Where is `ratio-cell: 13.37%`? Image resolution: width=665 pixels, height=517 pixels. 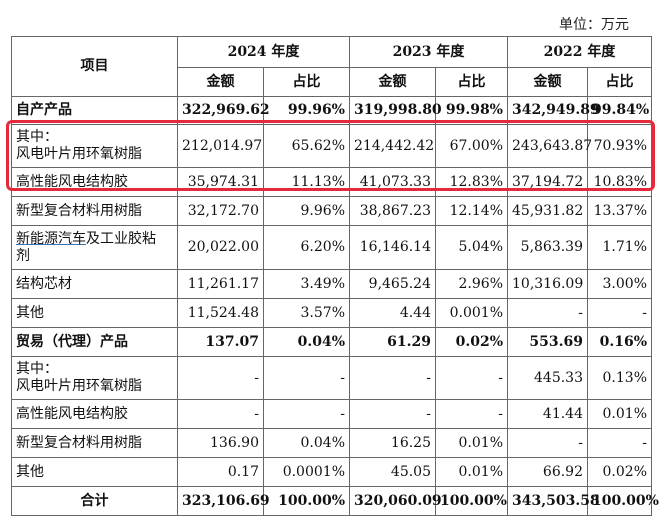 ratio-cell: 13.37% is located at coordinates (619, 211).